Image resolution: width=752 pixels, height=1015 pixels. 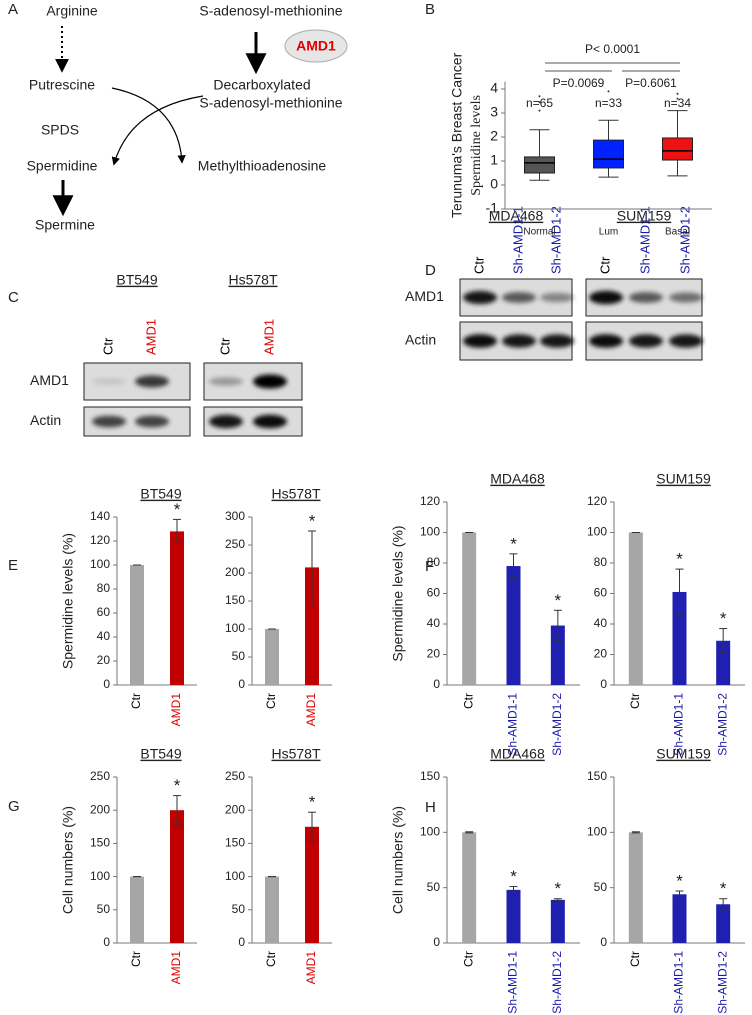 What do you see at coordinates (644, 240) in the screenshot?
I see `lane-label: Sh-AMD1-1` at bounding box center [644, 240].